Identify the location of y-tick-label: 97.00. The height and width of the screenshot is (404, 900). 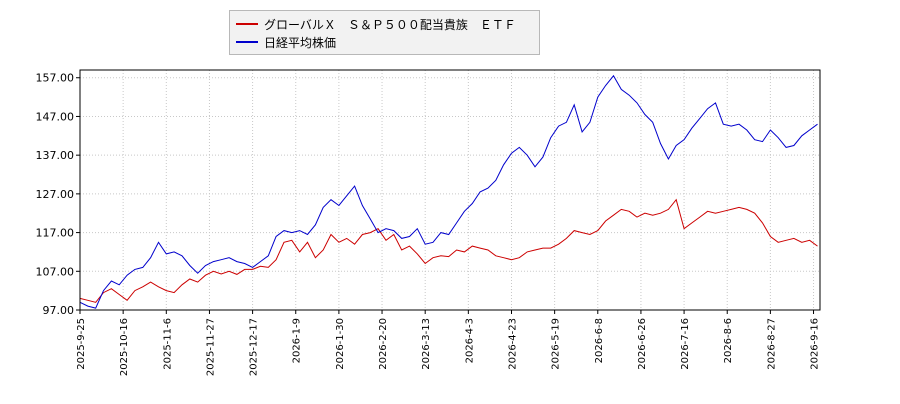
(59, 310).